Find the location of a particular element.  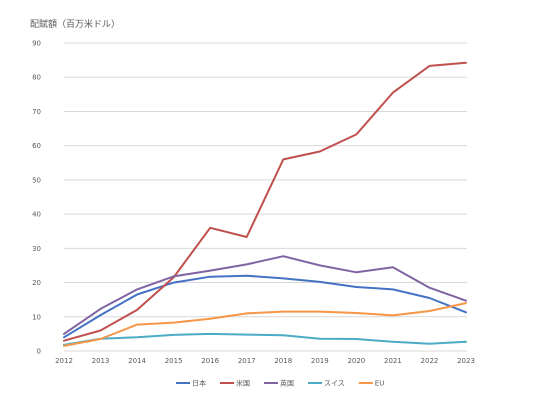

y-tick-label: 40 is located at coordinates (36, 215).